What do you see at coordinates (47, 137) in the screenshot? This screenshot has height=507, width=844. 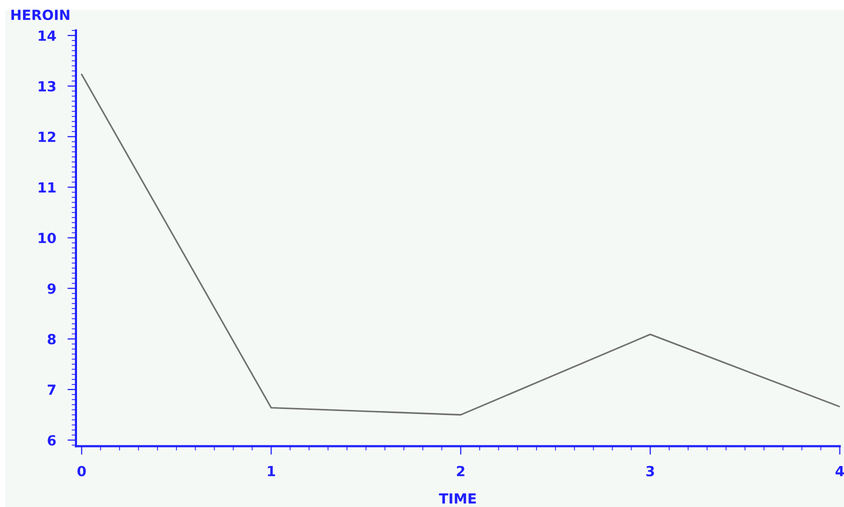 I see `y-tick-label: 12` at bounding box center [47, 137].